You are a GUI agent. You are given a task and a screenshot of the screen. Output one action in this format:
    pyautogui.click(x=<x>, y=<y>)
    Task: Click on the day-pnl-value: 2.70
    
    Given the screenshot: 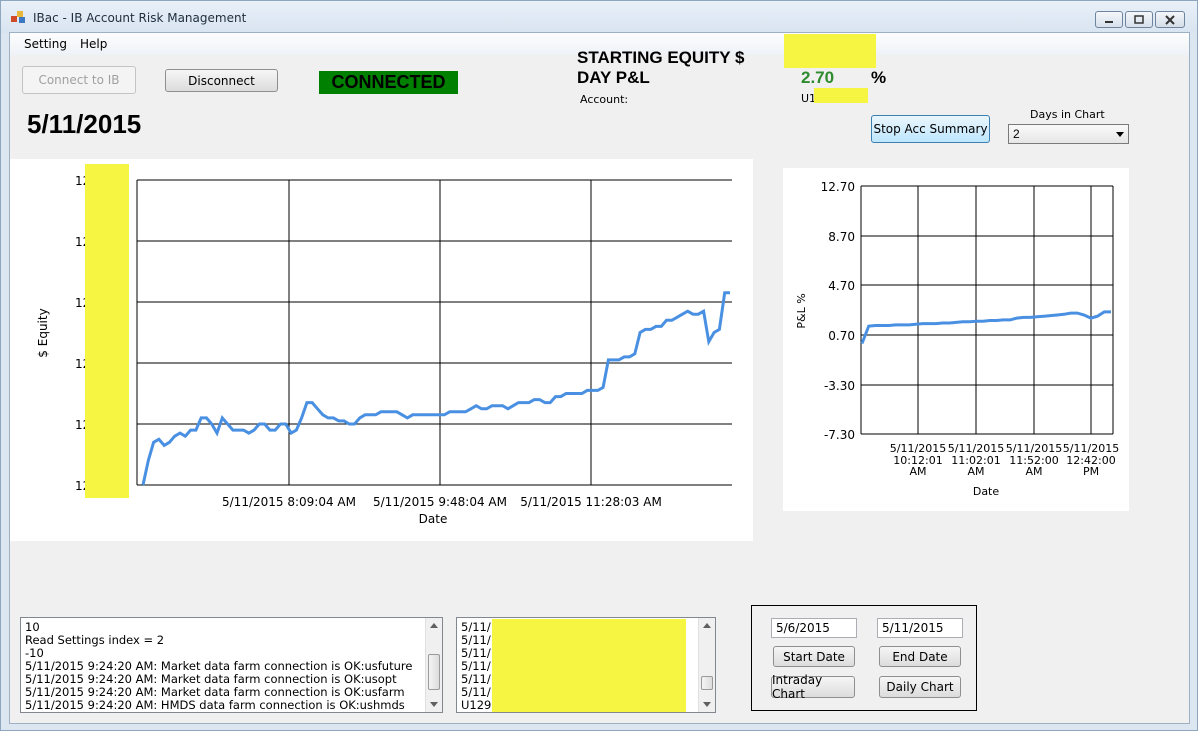 What is the action you would take?
    pyautogui.click(x=818, y=77)
    